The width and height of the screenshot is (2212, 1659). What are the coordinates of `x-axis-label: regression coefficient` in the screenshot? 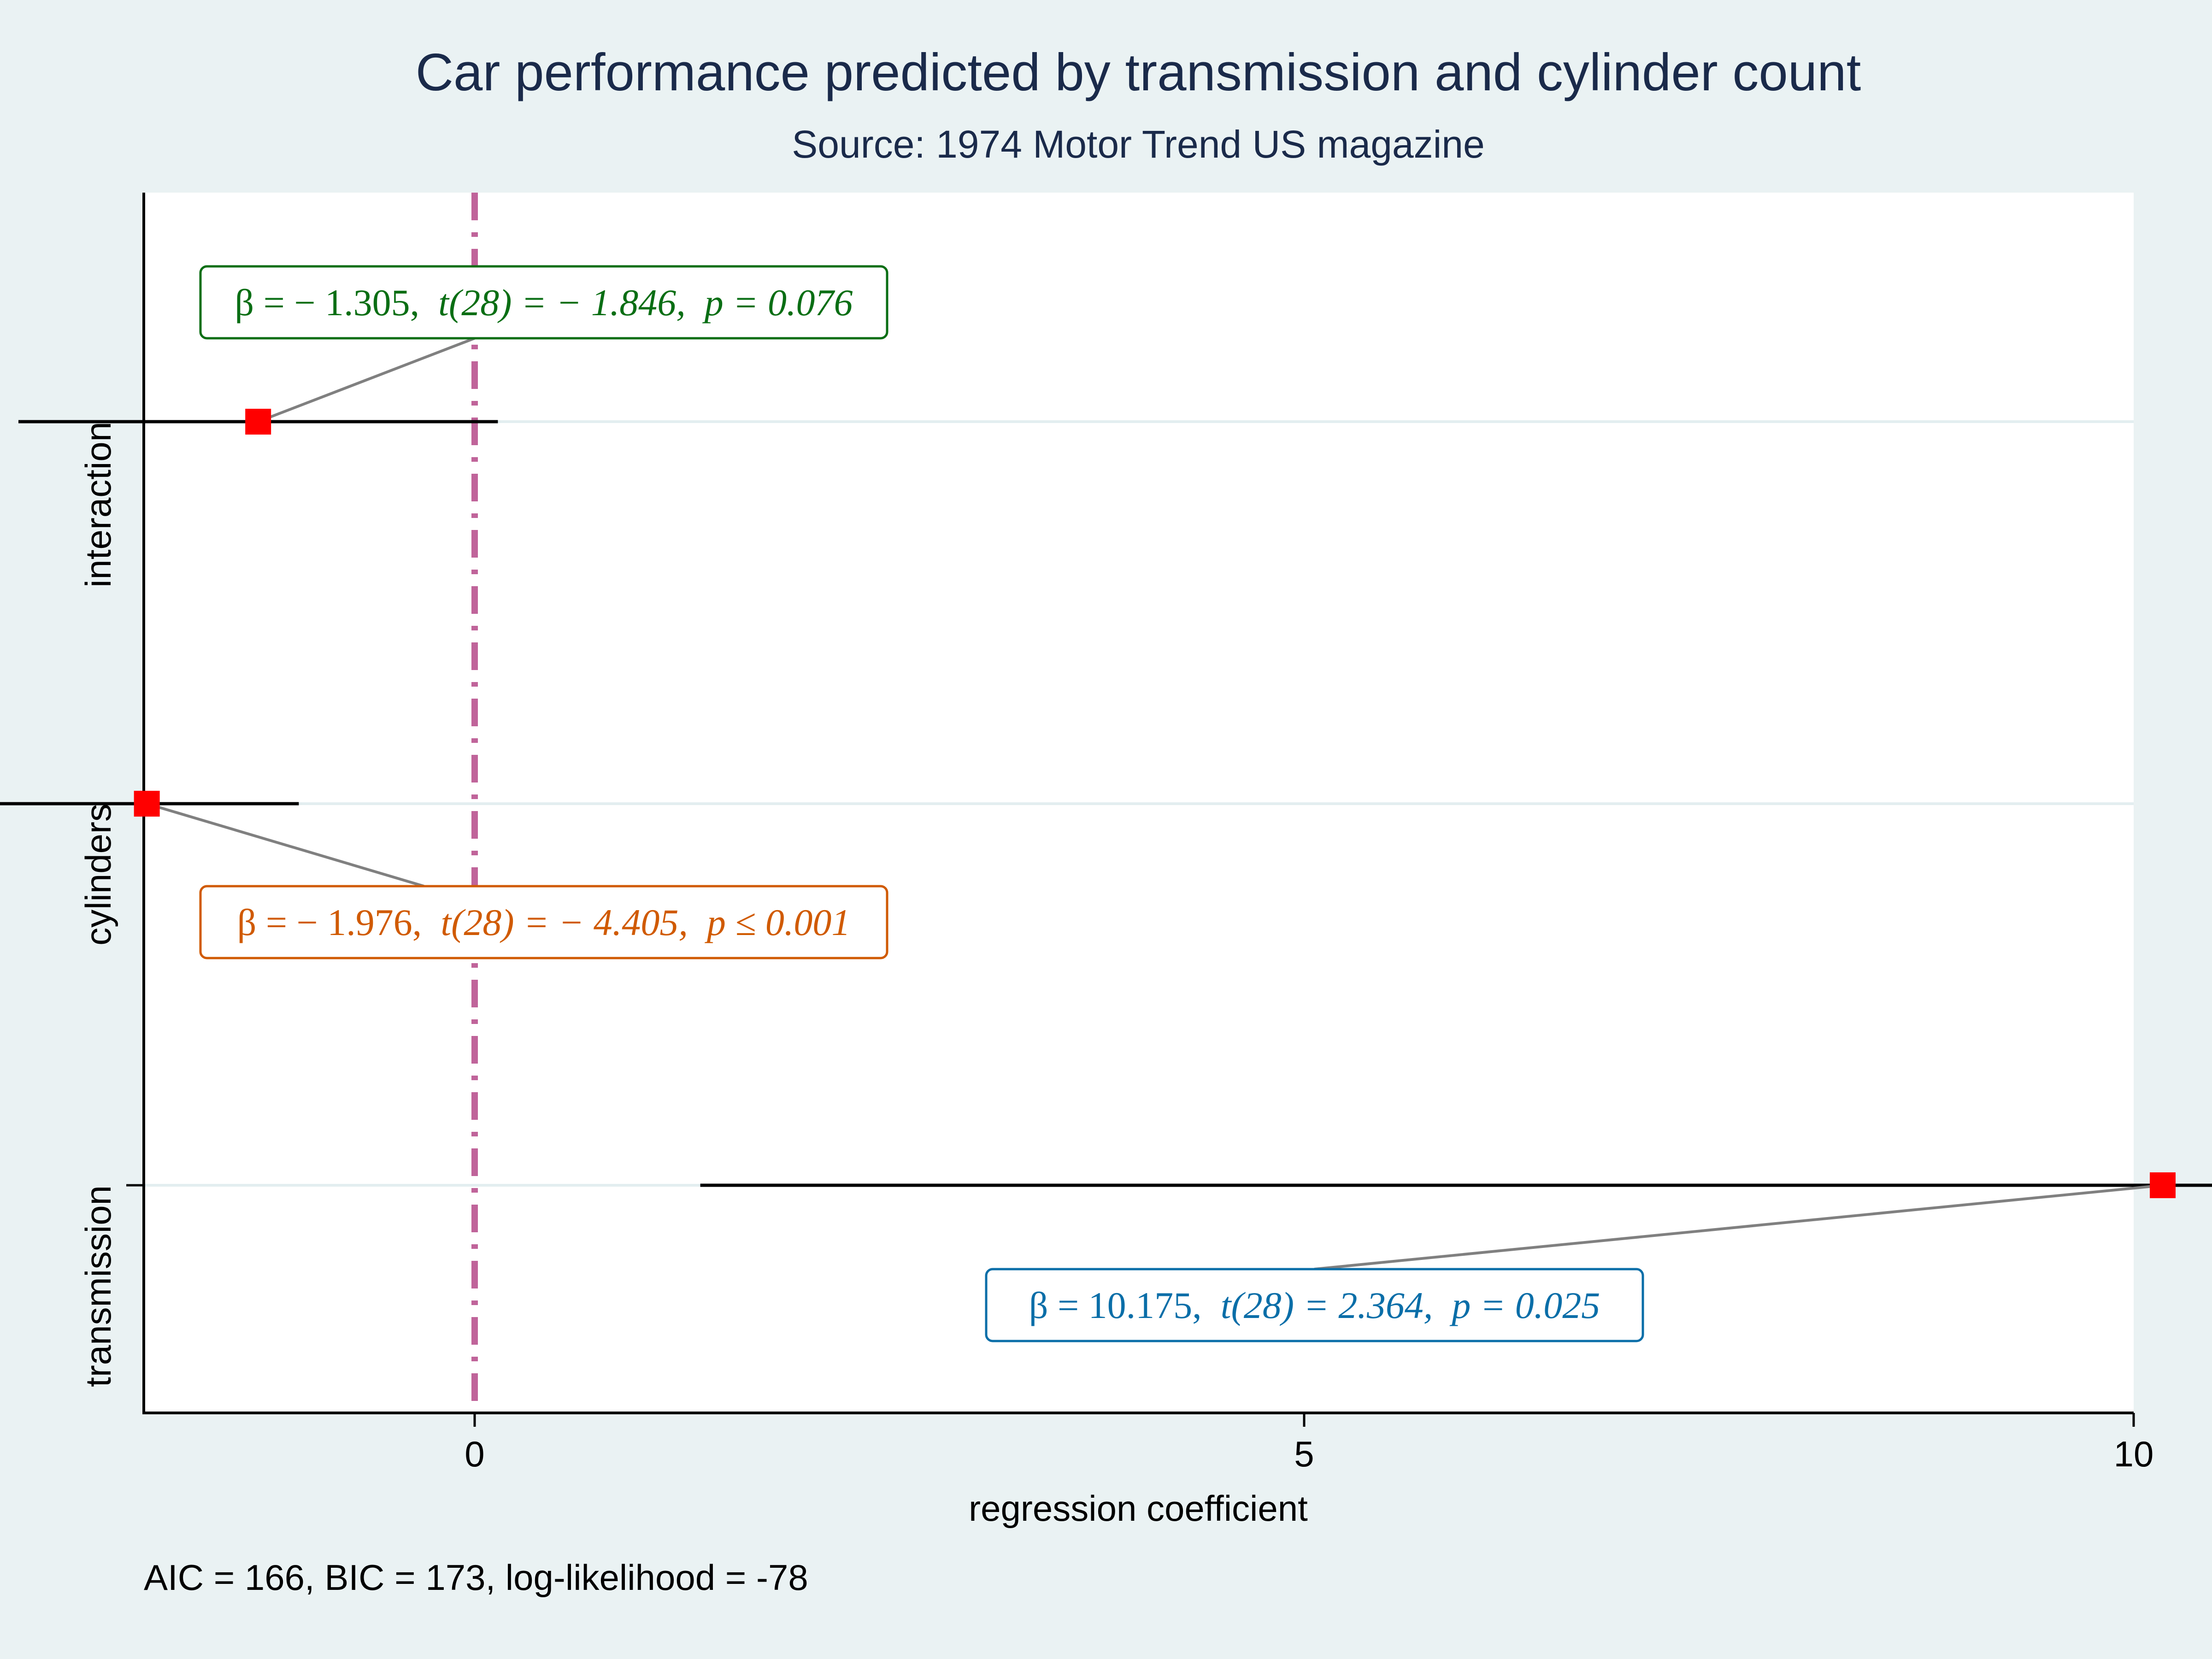 It's located at (1138, 1508).